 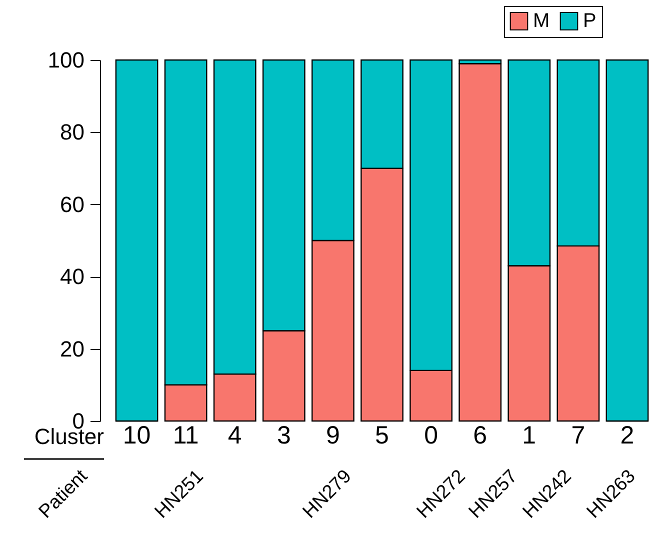 What do you see at coordinates (185, 436) in the screenshot?
I see `x-tick-label: 11` at bounding box center [185, 436].